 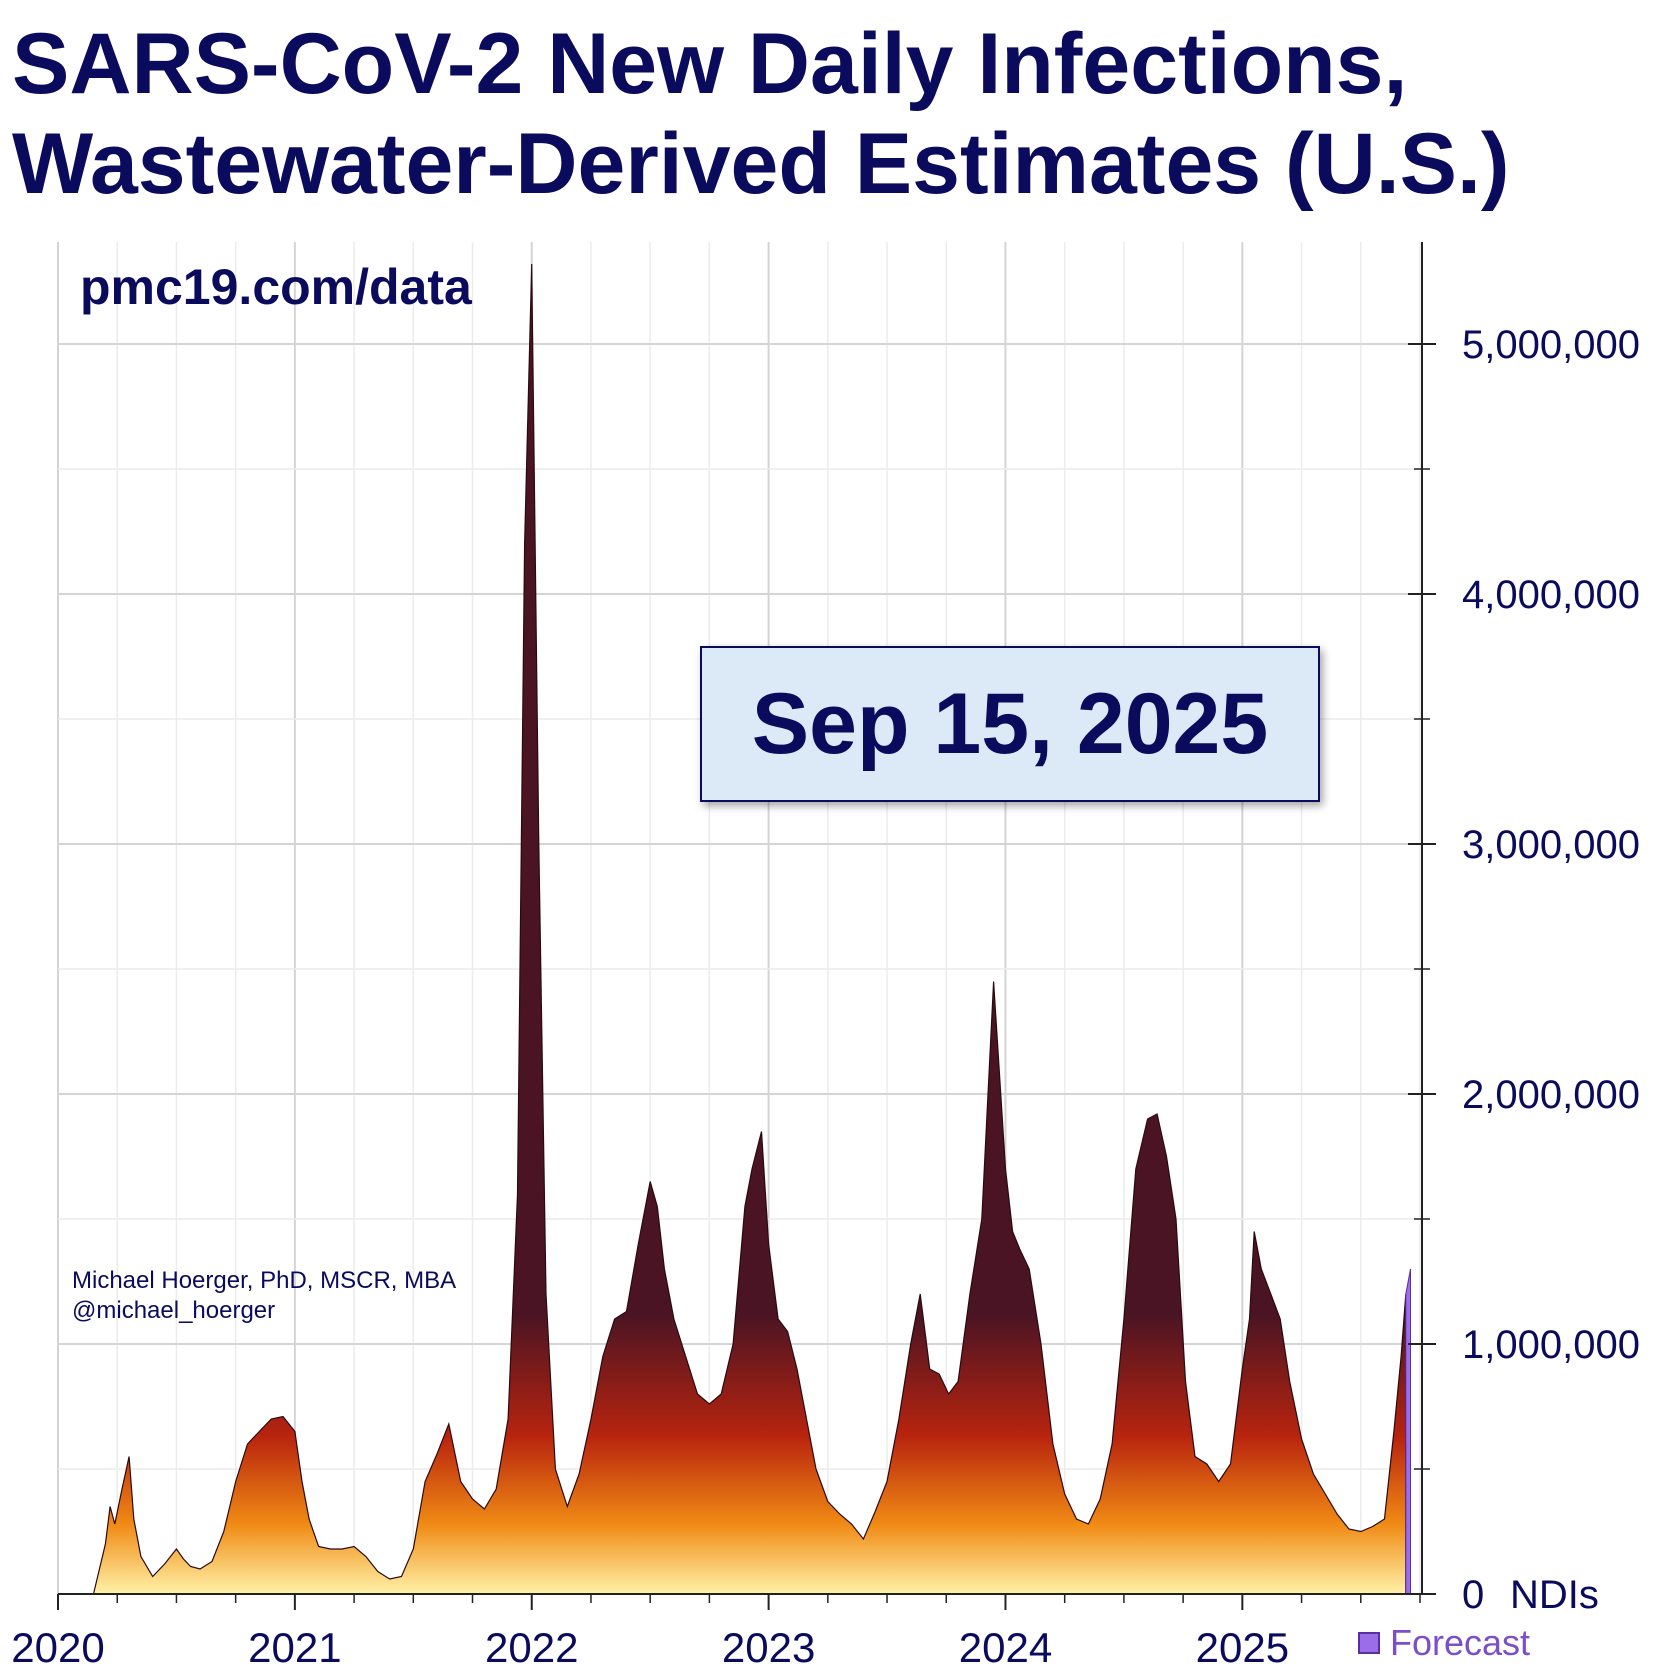 What do you see at coordinates (1369, 1643) in the screenshot?
I see `forecast-swatch` at bounding box center [1369, 1643].